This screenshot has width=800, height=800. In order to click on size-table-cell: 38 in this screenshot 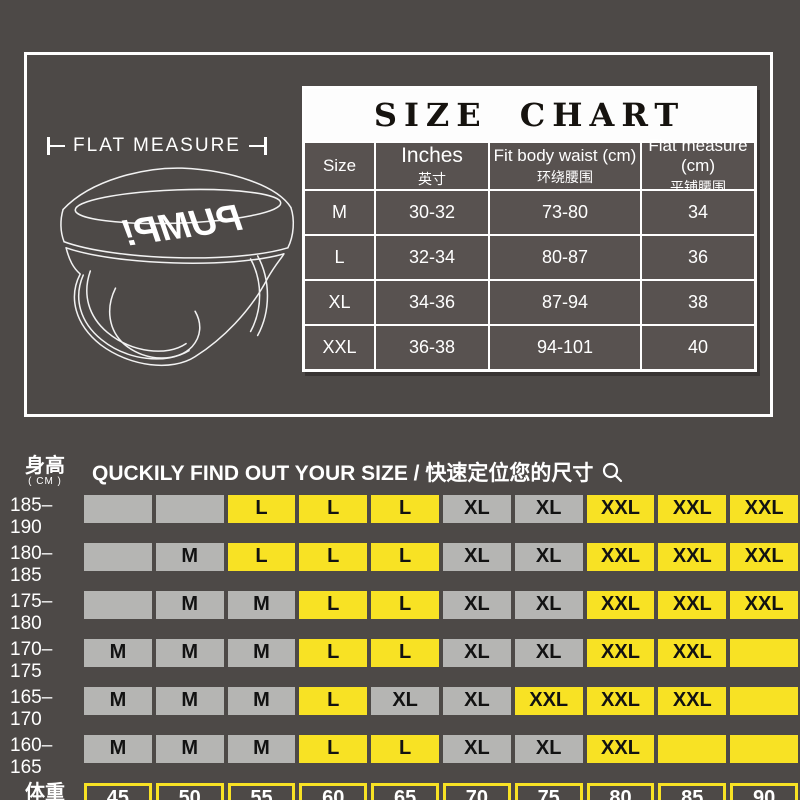, I will do `click(698, 302)`.